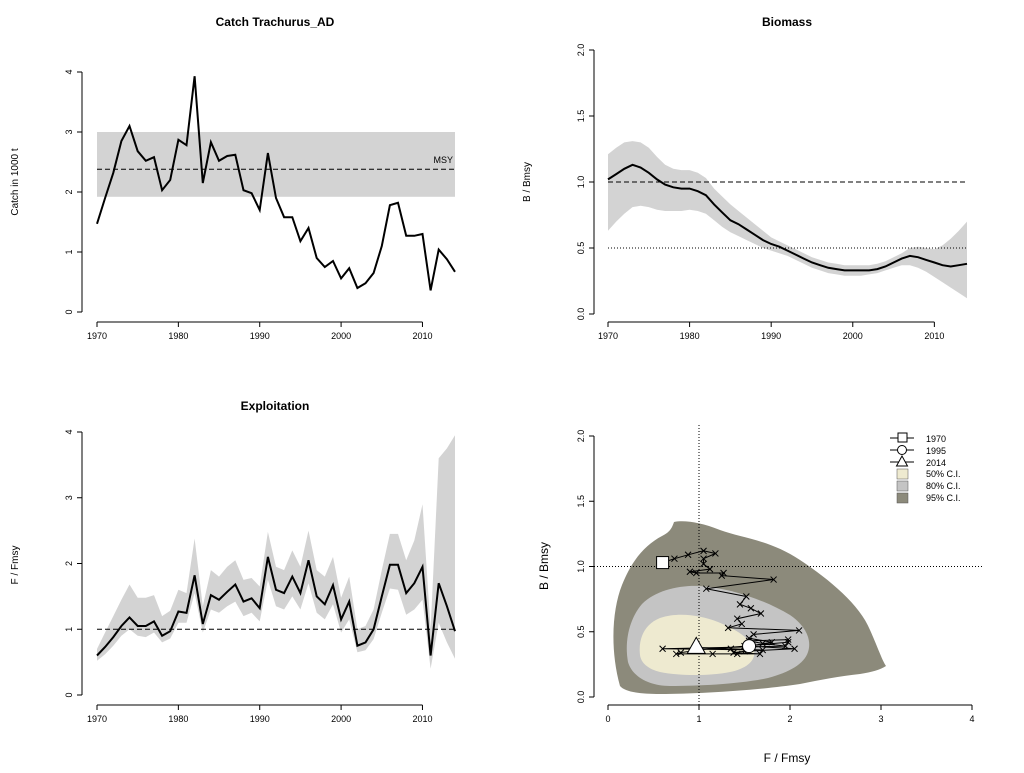 The width and height of the screenshot is (1024, 773). I want to click on biomass-y-tick-label: 1.0, so click(581, 182).